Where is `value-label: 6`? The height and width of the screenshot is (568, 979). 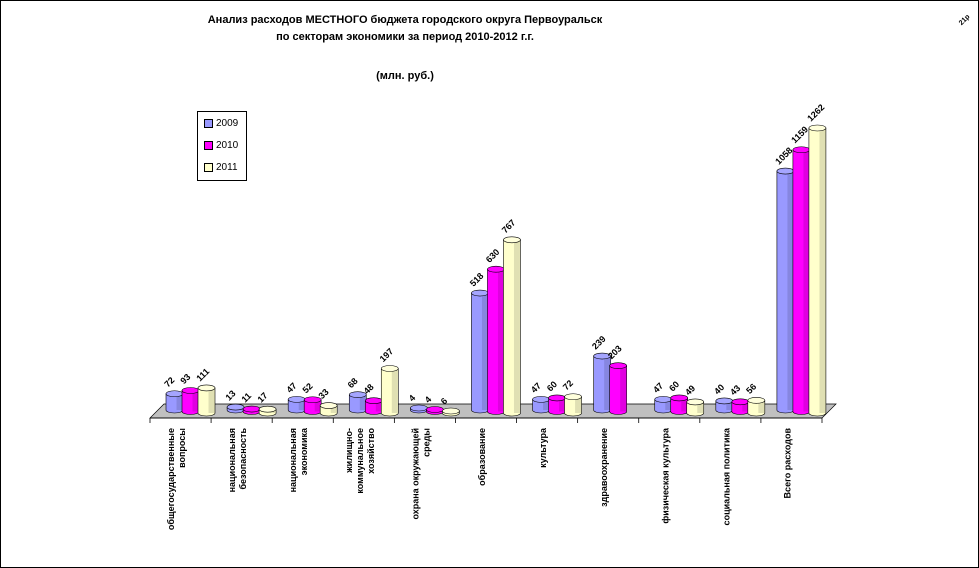
value-label: 6 is located at coordinates (444, 401).